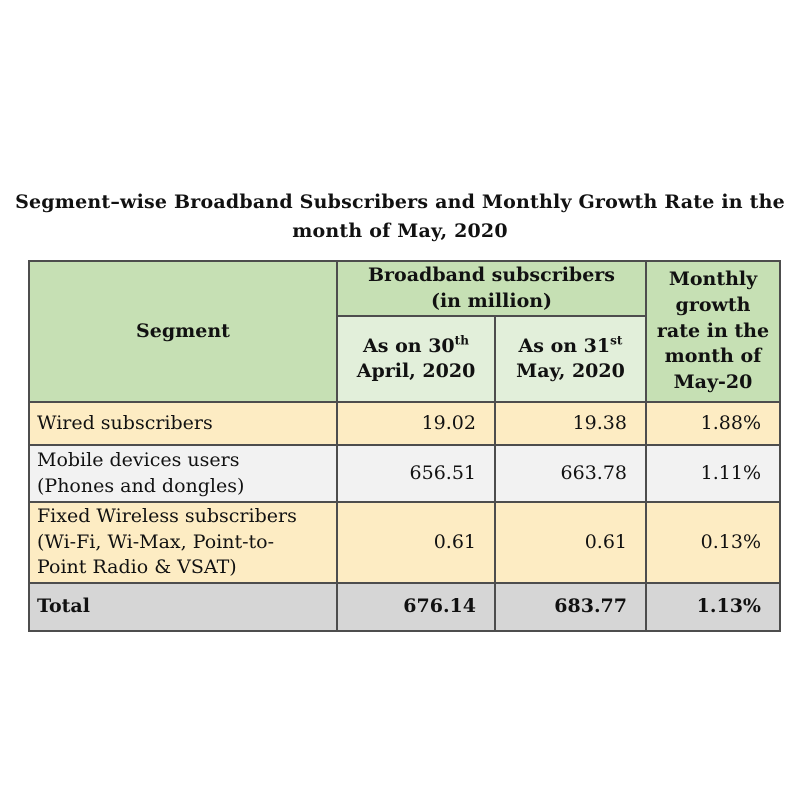  I want to click on segment-cell: Wired subscribers, so click(183, 424).